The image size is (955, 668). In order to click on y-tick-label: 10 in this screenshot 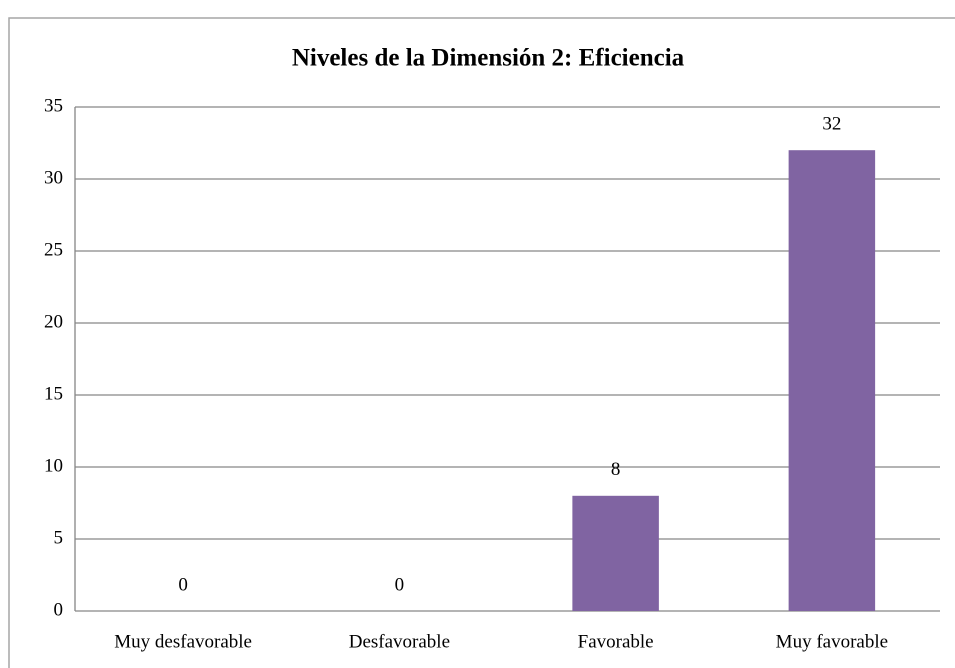, I will do `click(53, 465)`.